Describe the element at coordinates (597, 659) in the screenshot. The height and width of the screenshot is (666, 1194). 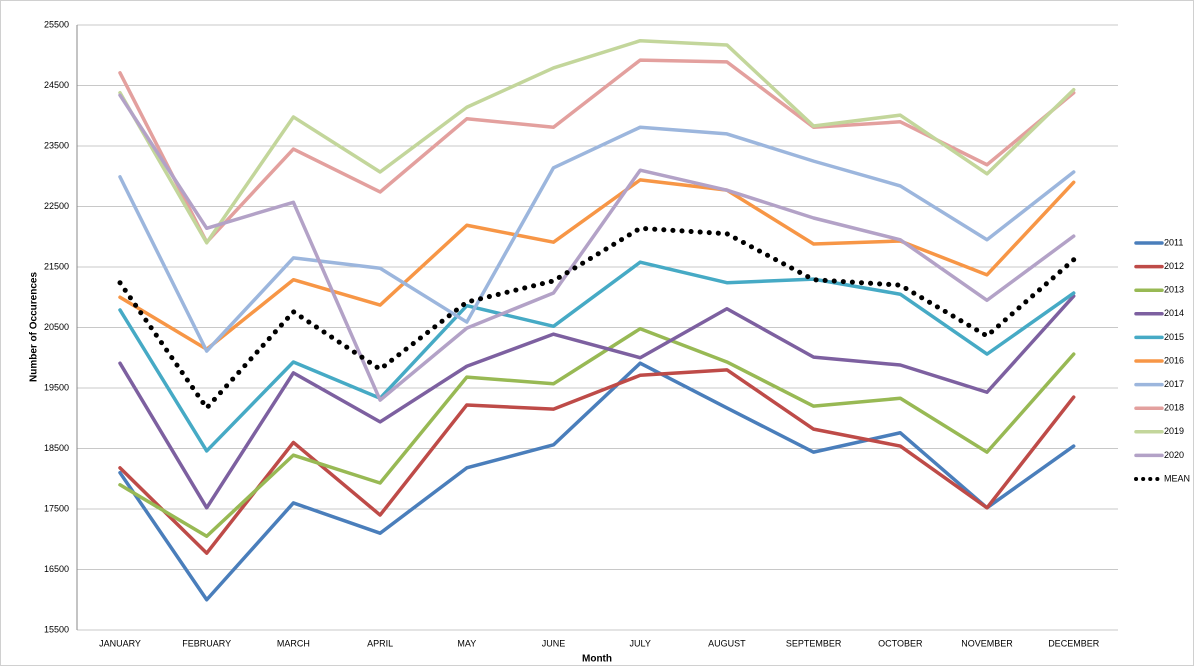
I see `x-axis-title: Month` at that location.